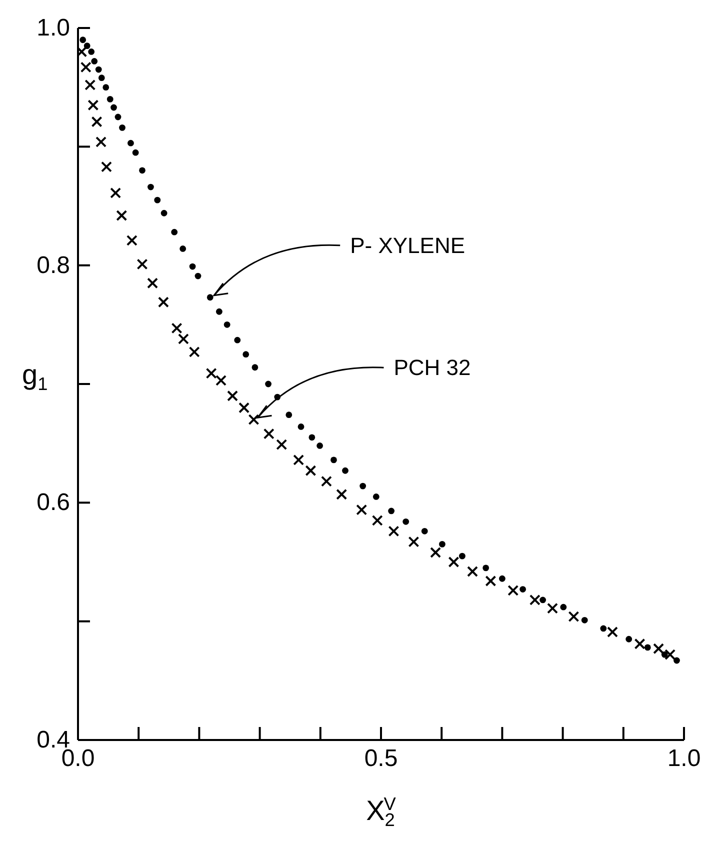 Image resolution: width=720 pixels, height=867 pixels. What do you see at coordinates (35, 376) in the screenshot?
I see `y-axis-title: g$_{1}$` at bounding box center [35, 376].